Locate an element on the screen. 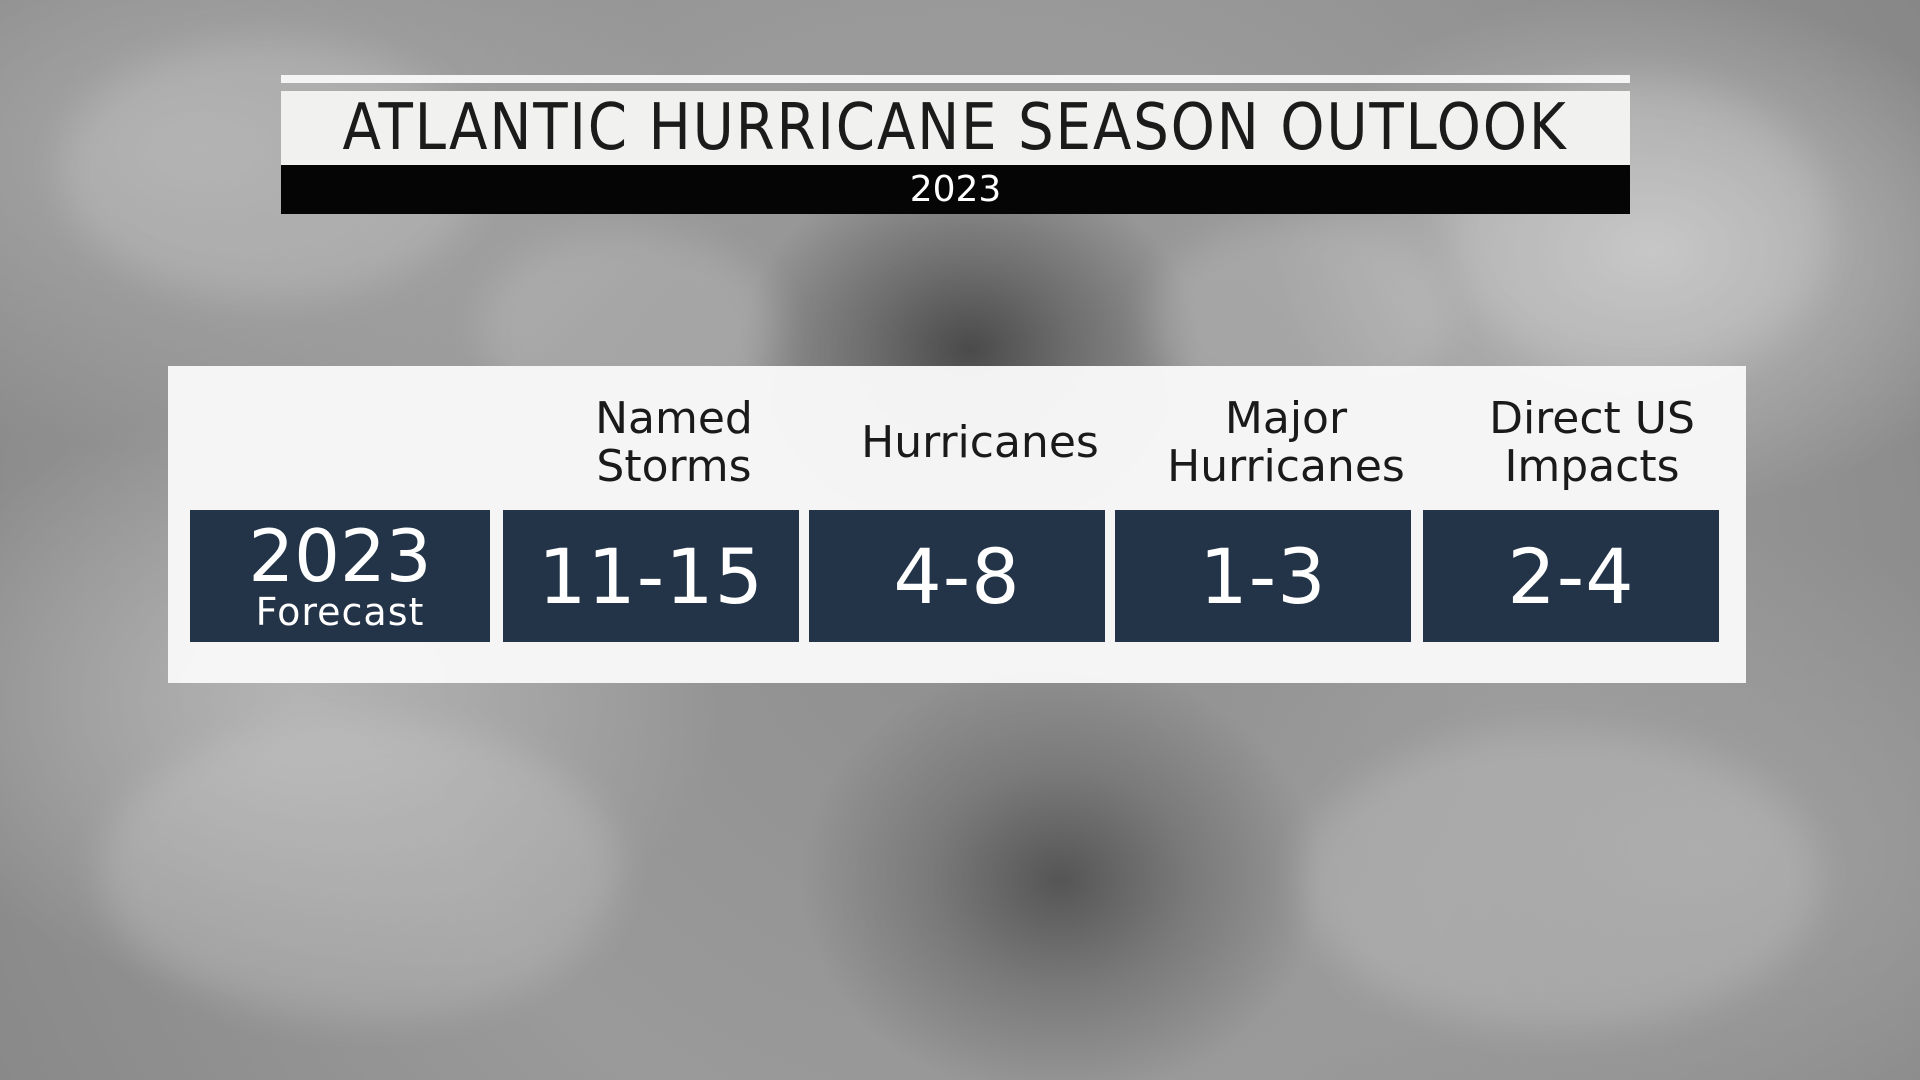 This screenshot has height=1080, width=1920. value-major-hurricanes: 1-3 is located at coordinates (1263, 576).